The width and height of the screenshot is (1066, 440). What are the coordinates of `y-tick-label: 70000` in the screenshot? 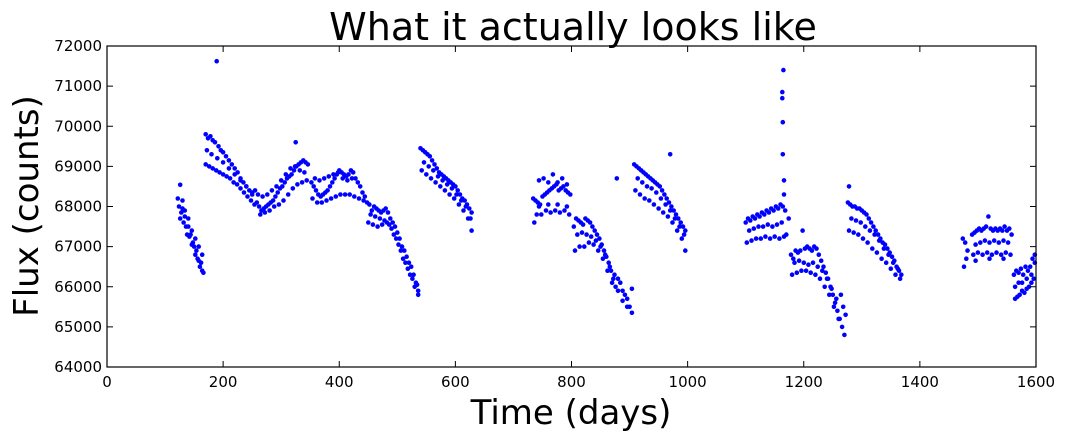 It's located at (78, 126).